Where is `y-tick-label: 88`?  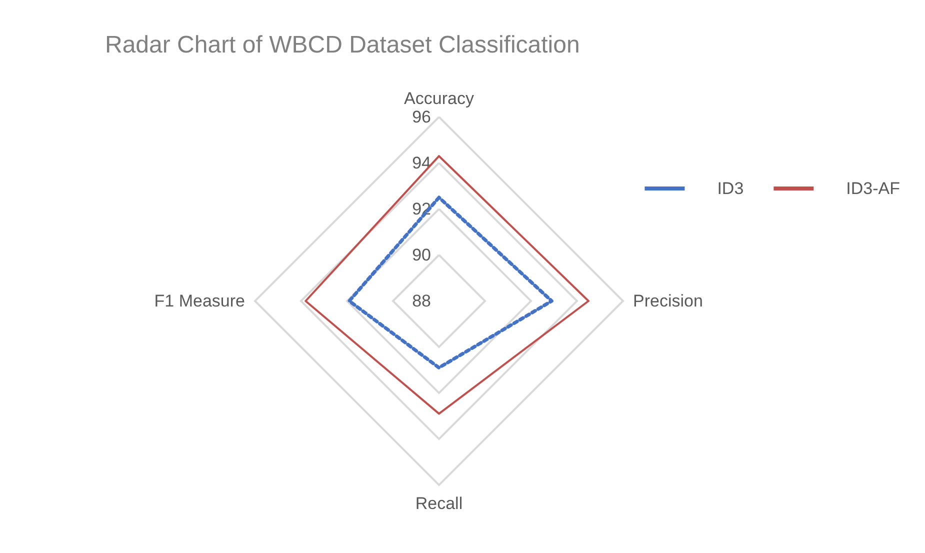
y-tick-label: 88 is located at coordinates (421, 301).